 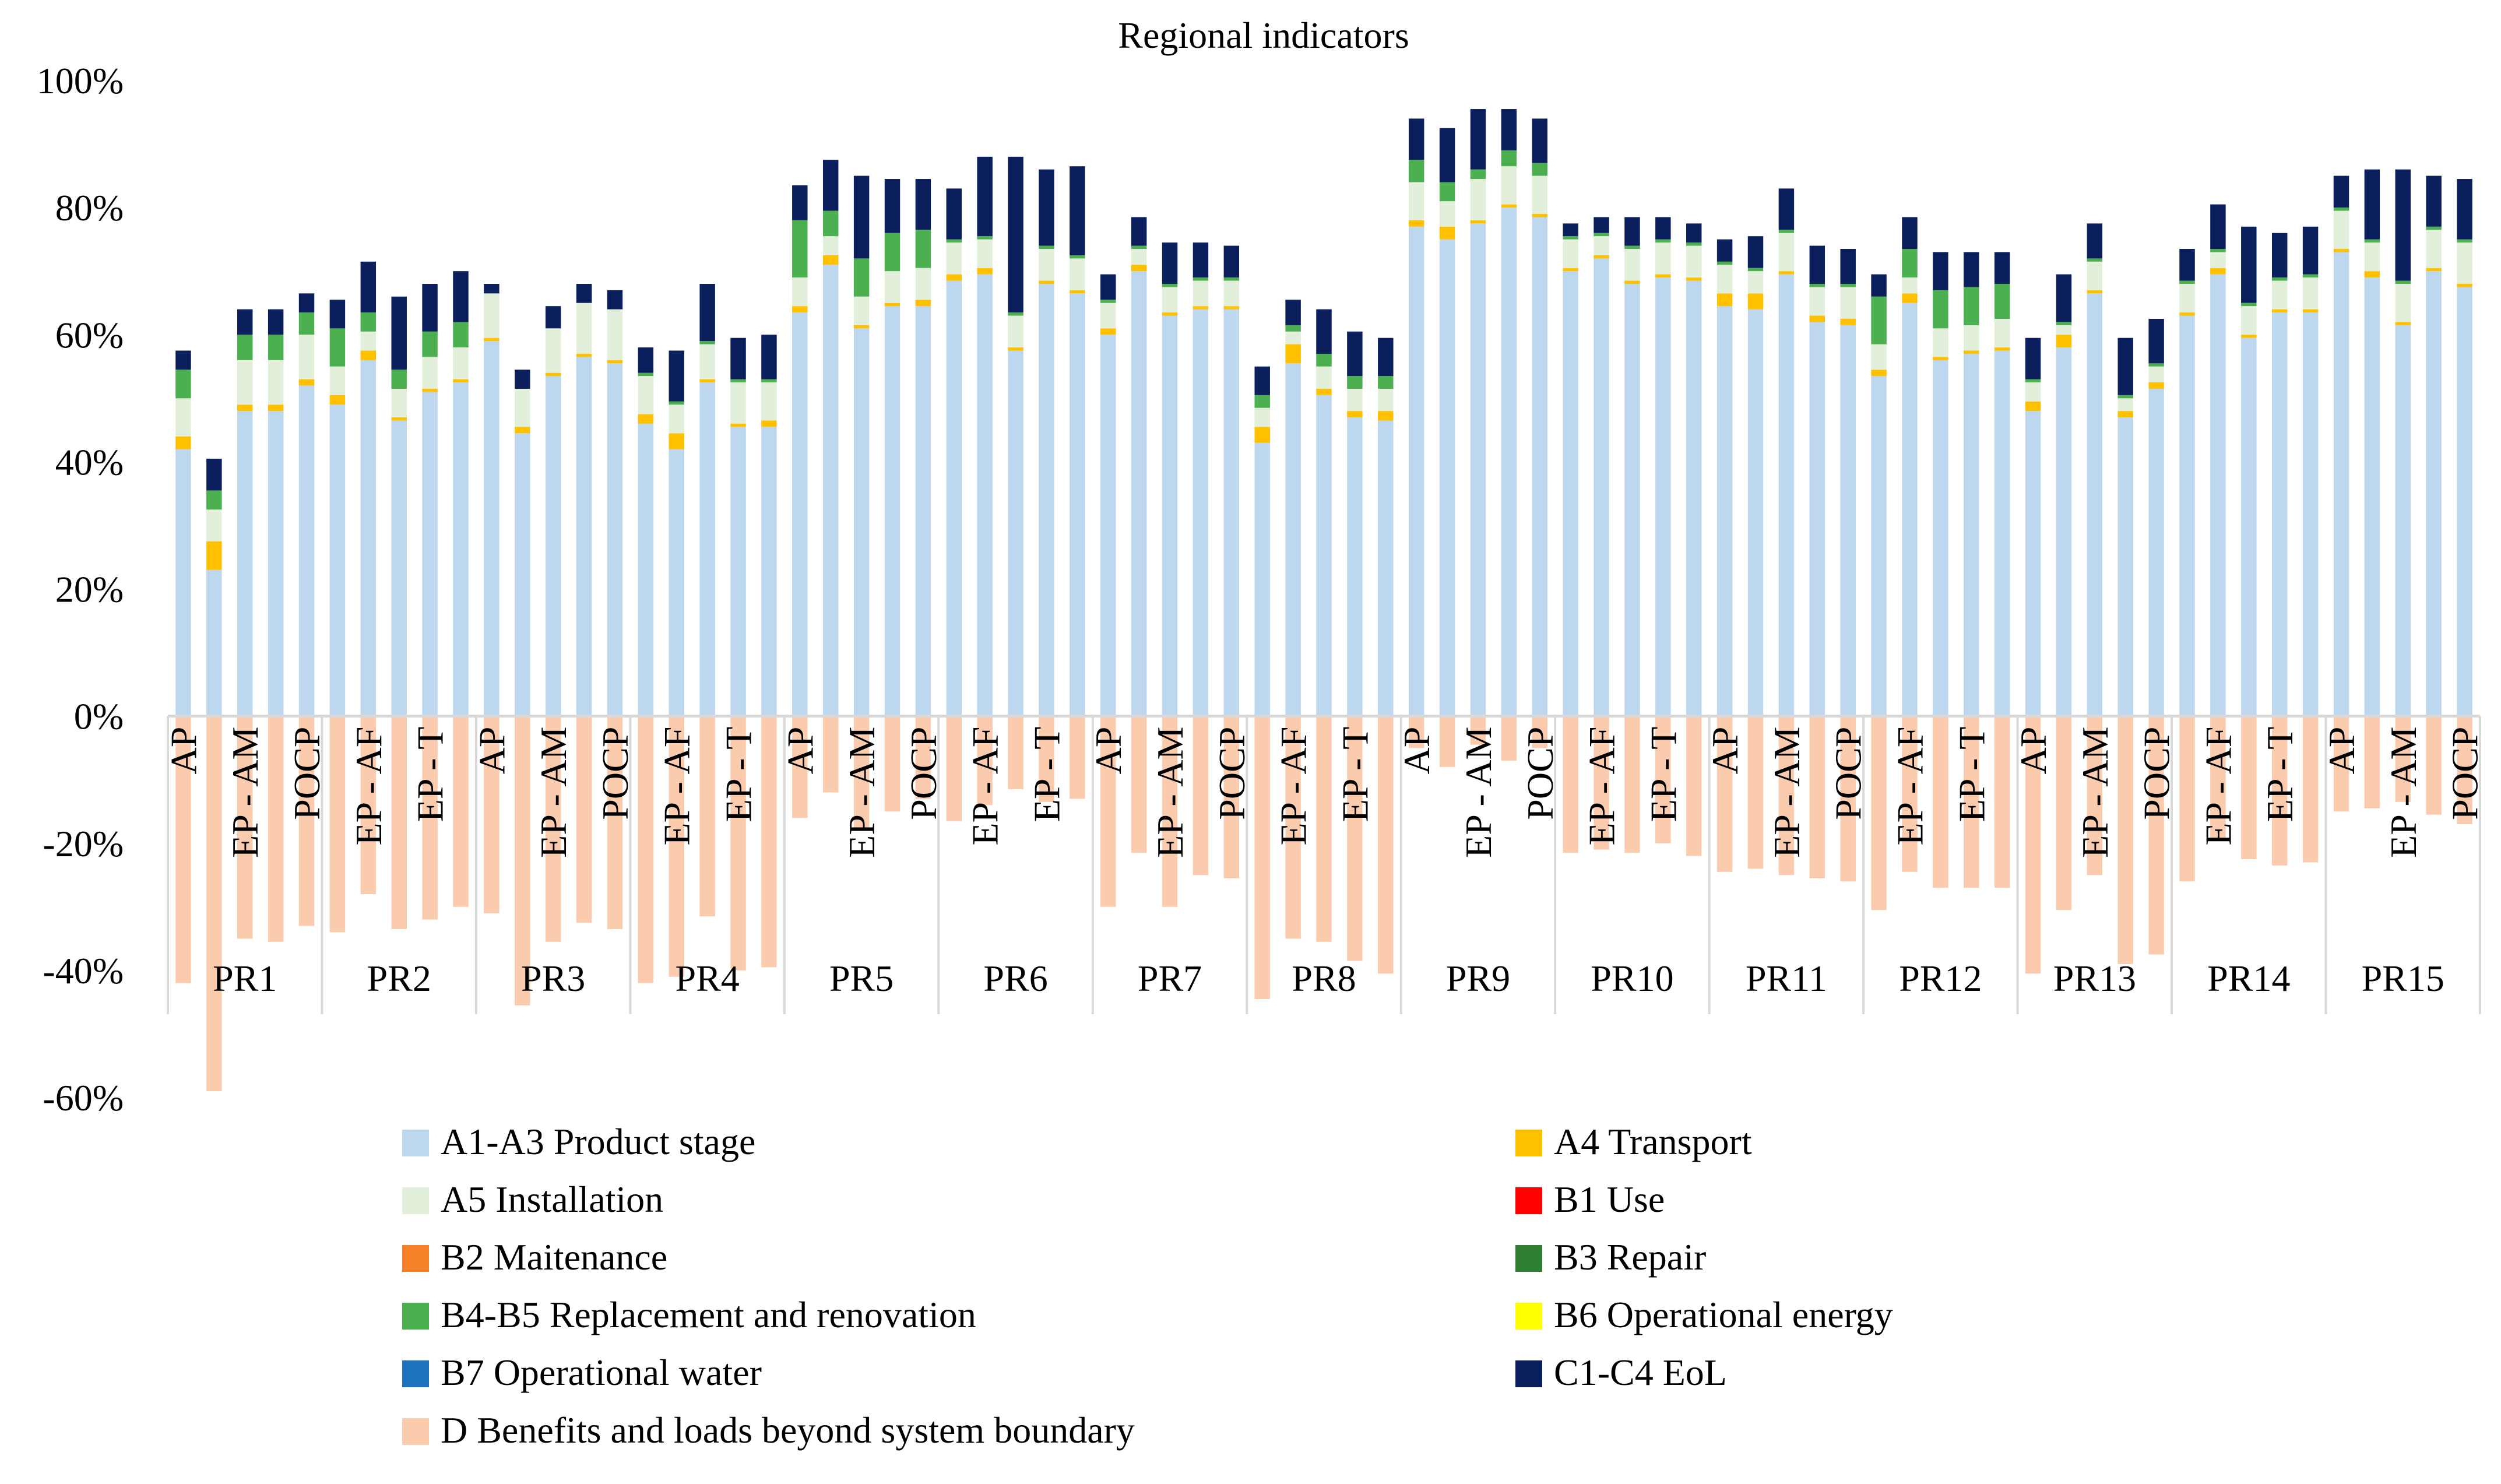 I want to click on y-tick-label: 0%, so click(x=99, y=716).